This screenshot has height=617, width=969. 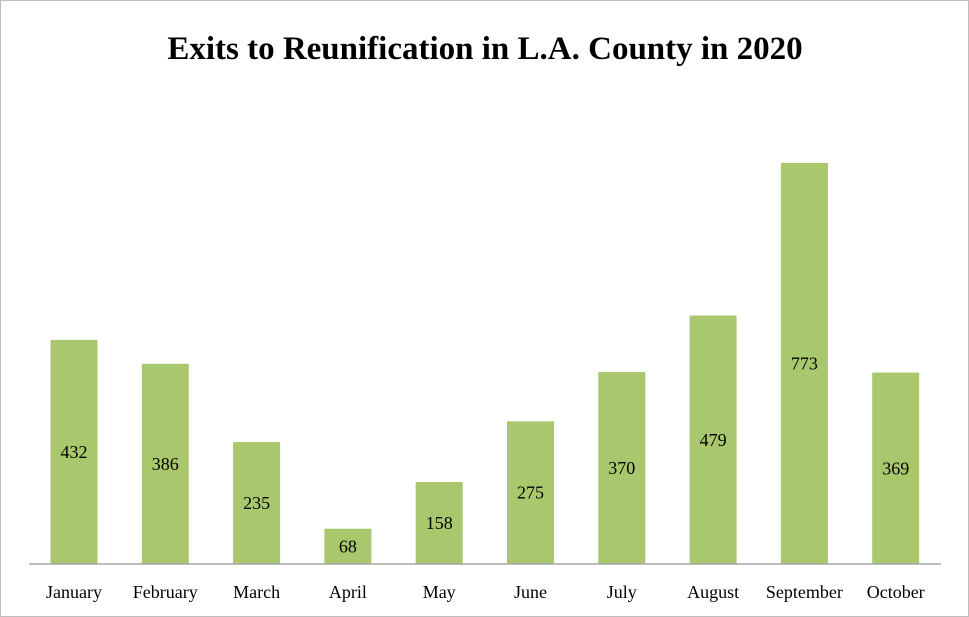 I want to click on x-tick-label: May, so click(x=439, y=592).